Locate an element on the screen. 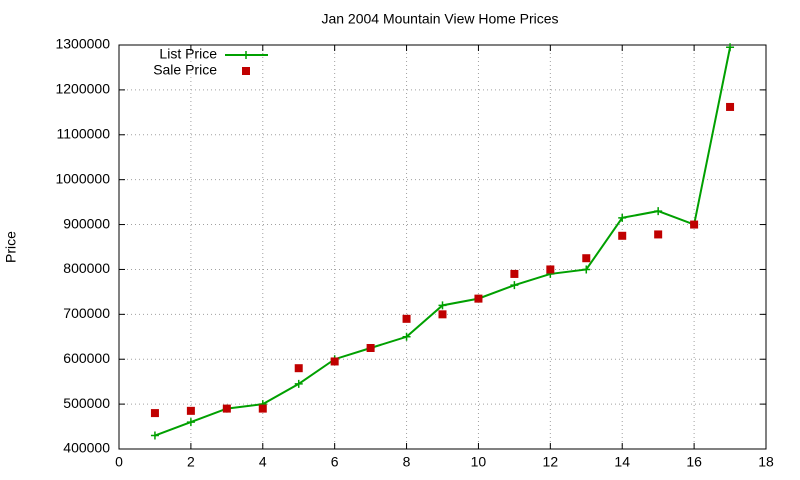  y-tick-label: 400000 is located at coordinates (86, 448).